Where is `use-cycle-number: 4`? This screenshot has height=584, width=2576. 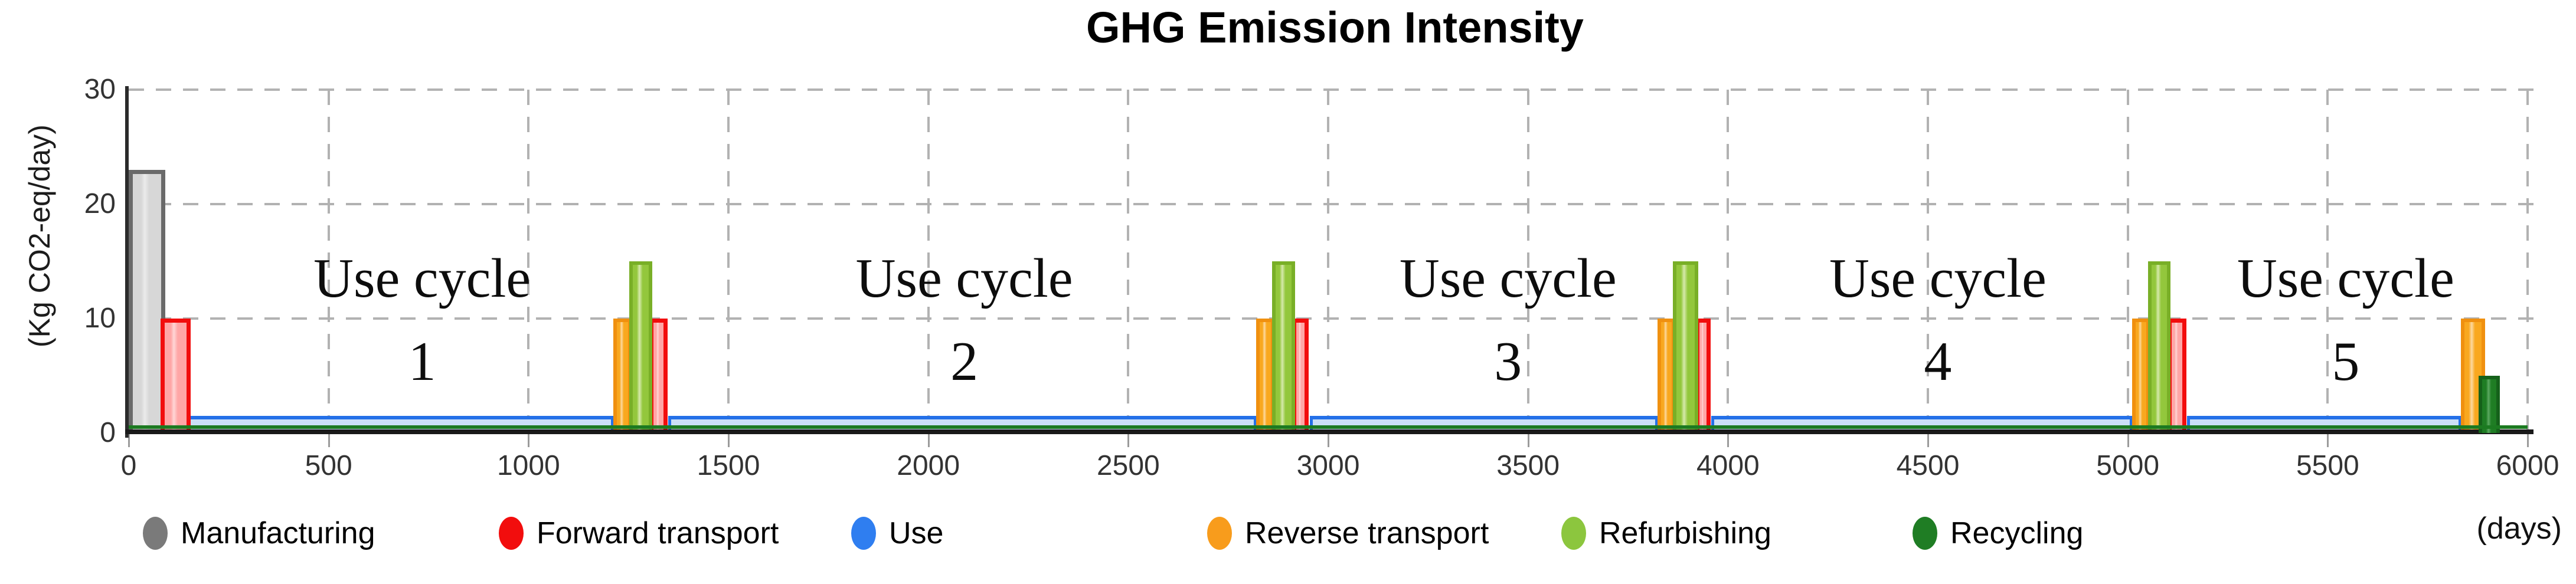
use-cycle-number: 4 is located at coordinates (1938, 362).